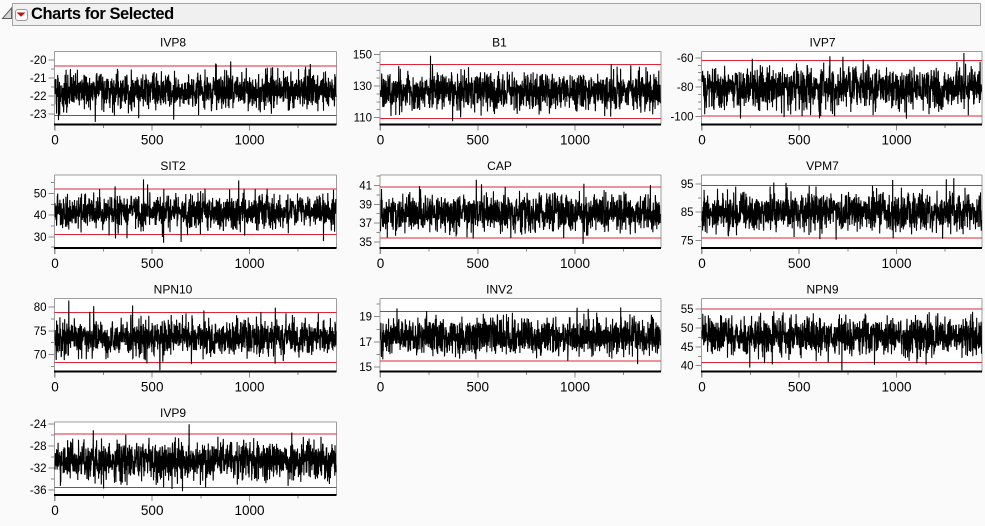  I want to click on svg-text: 55, so click(687, 310).